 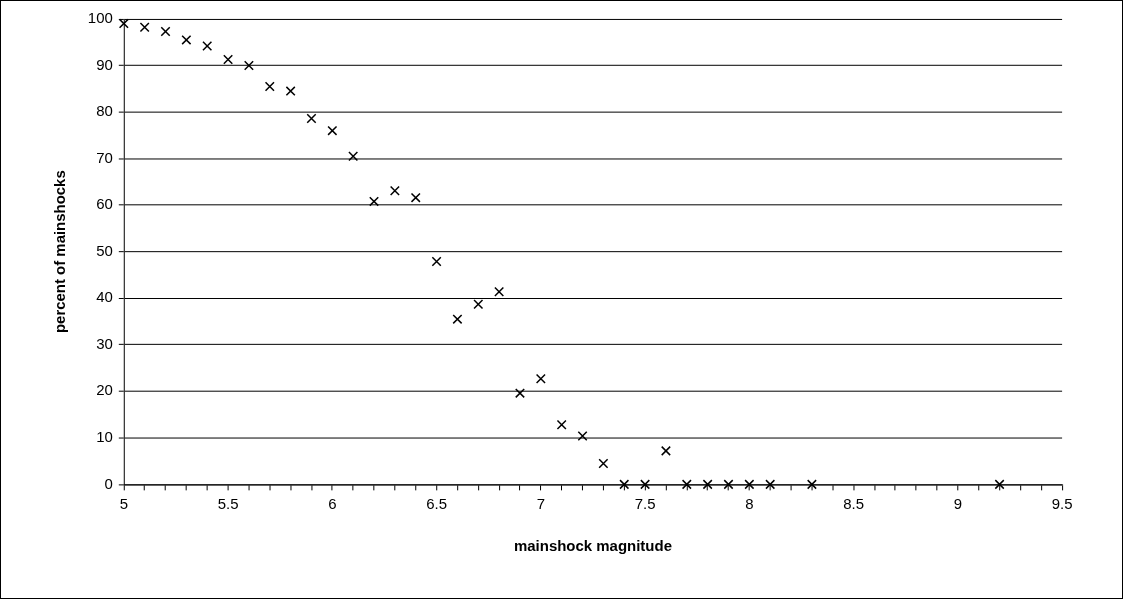 I want to click on y-tick-label: 60, so click(x=104, y=204).